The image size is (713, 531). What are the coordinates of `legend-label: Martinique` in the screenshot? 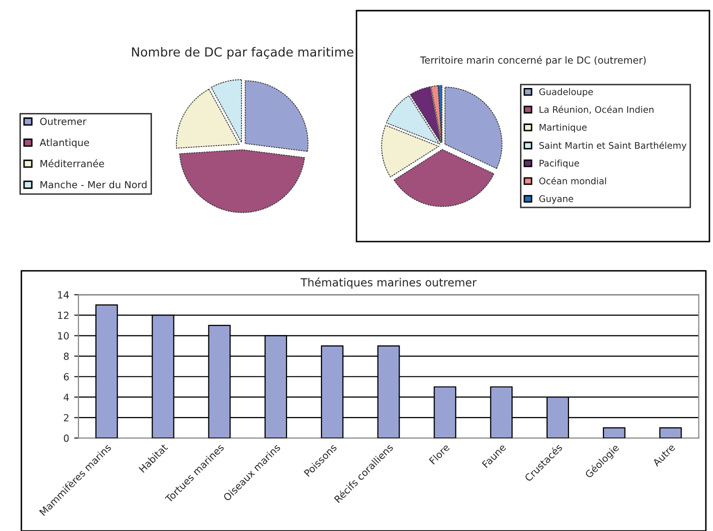 It's located at (563, 128).